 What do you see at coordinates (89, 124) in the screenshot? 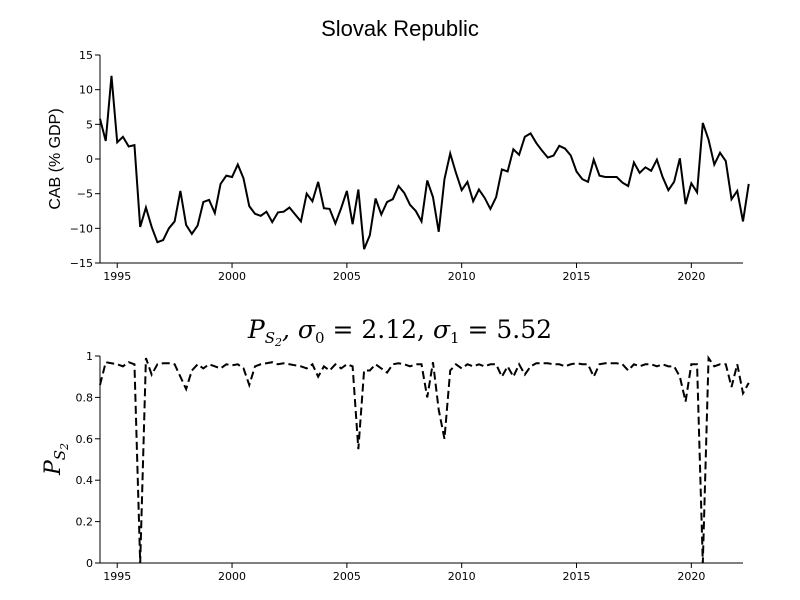
I see `y-tick-label: 5` at bounding box center [89, 124].